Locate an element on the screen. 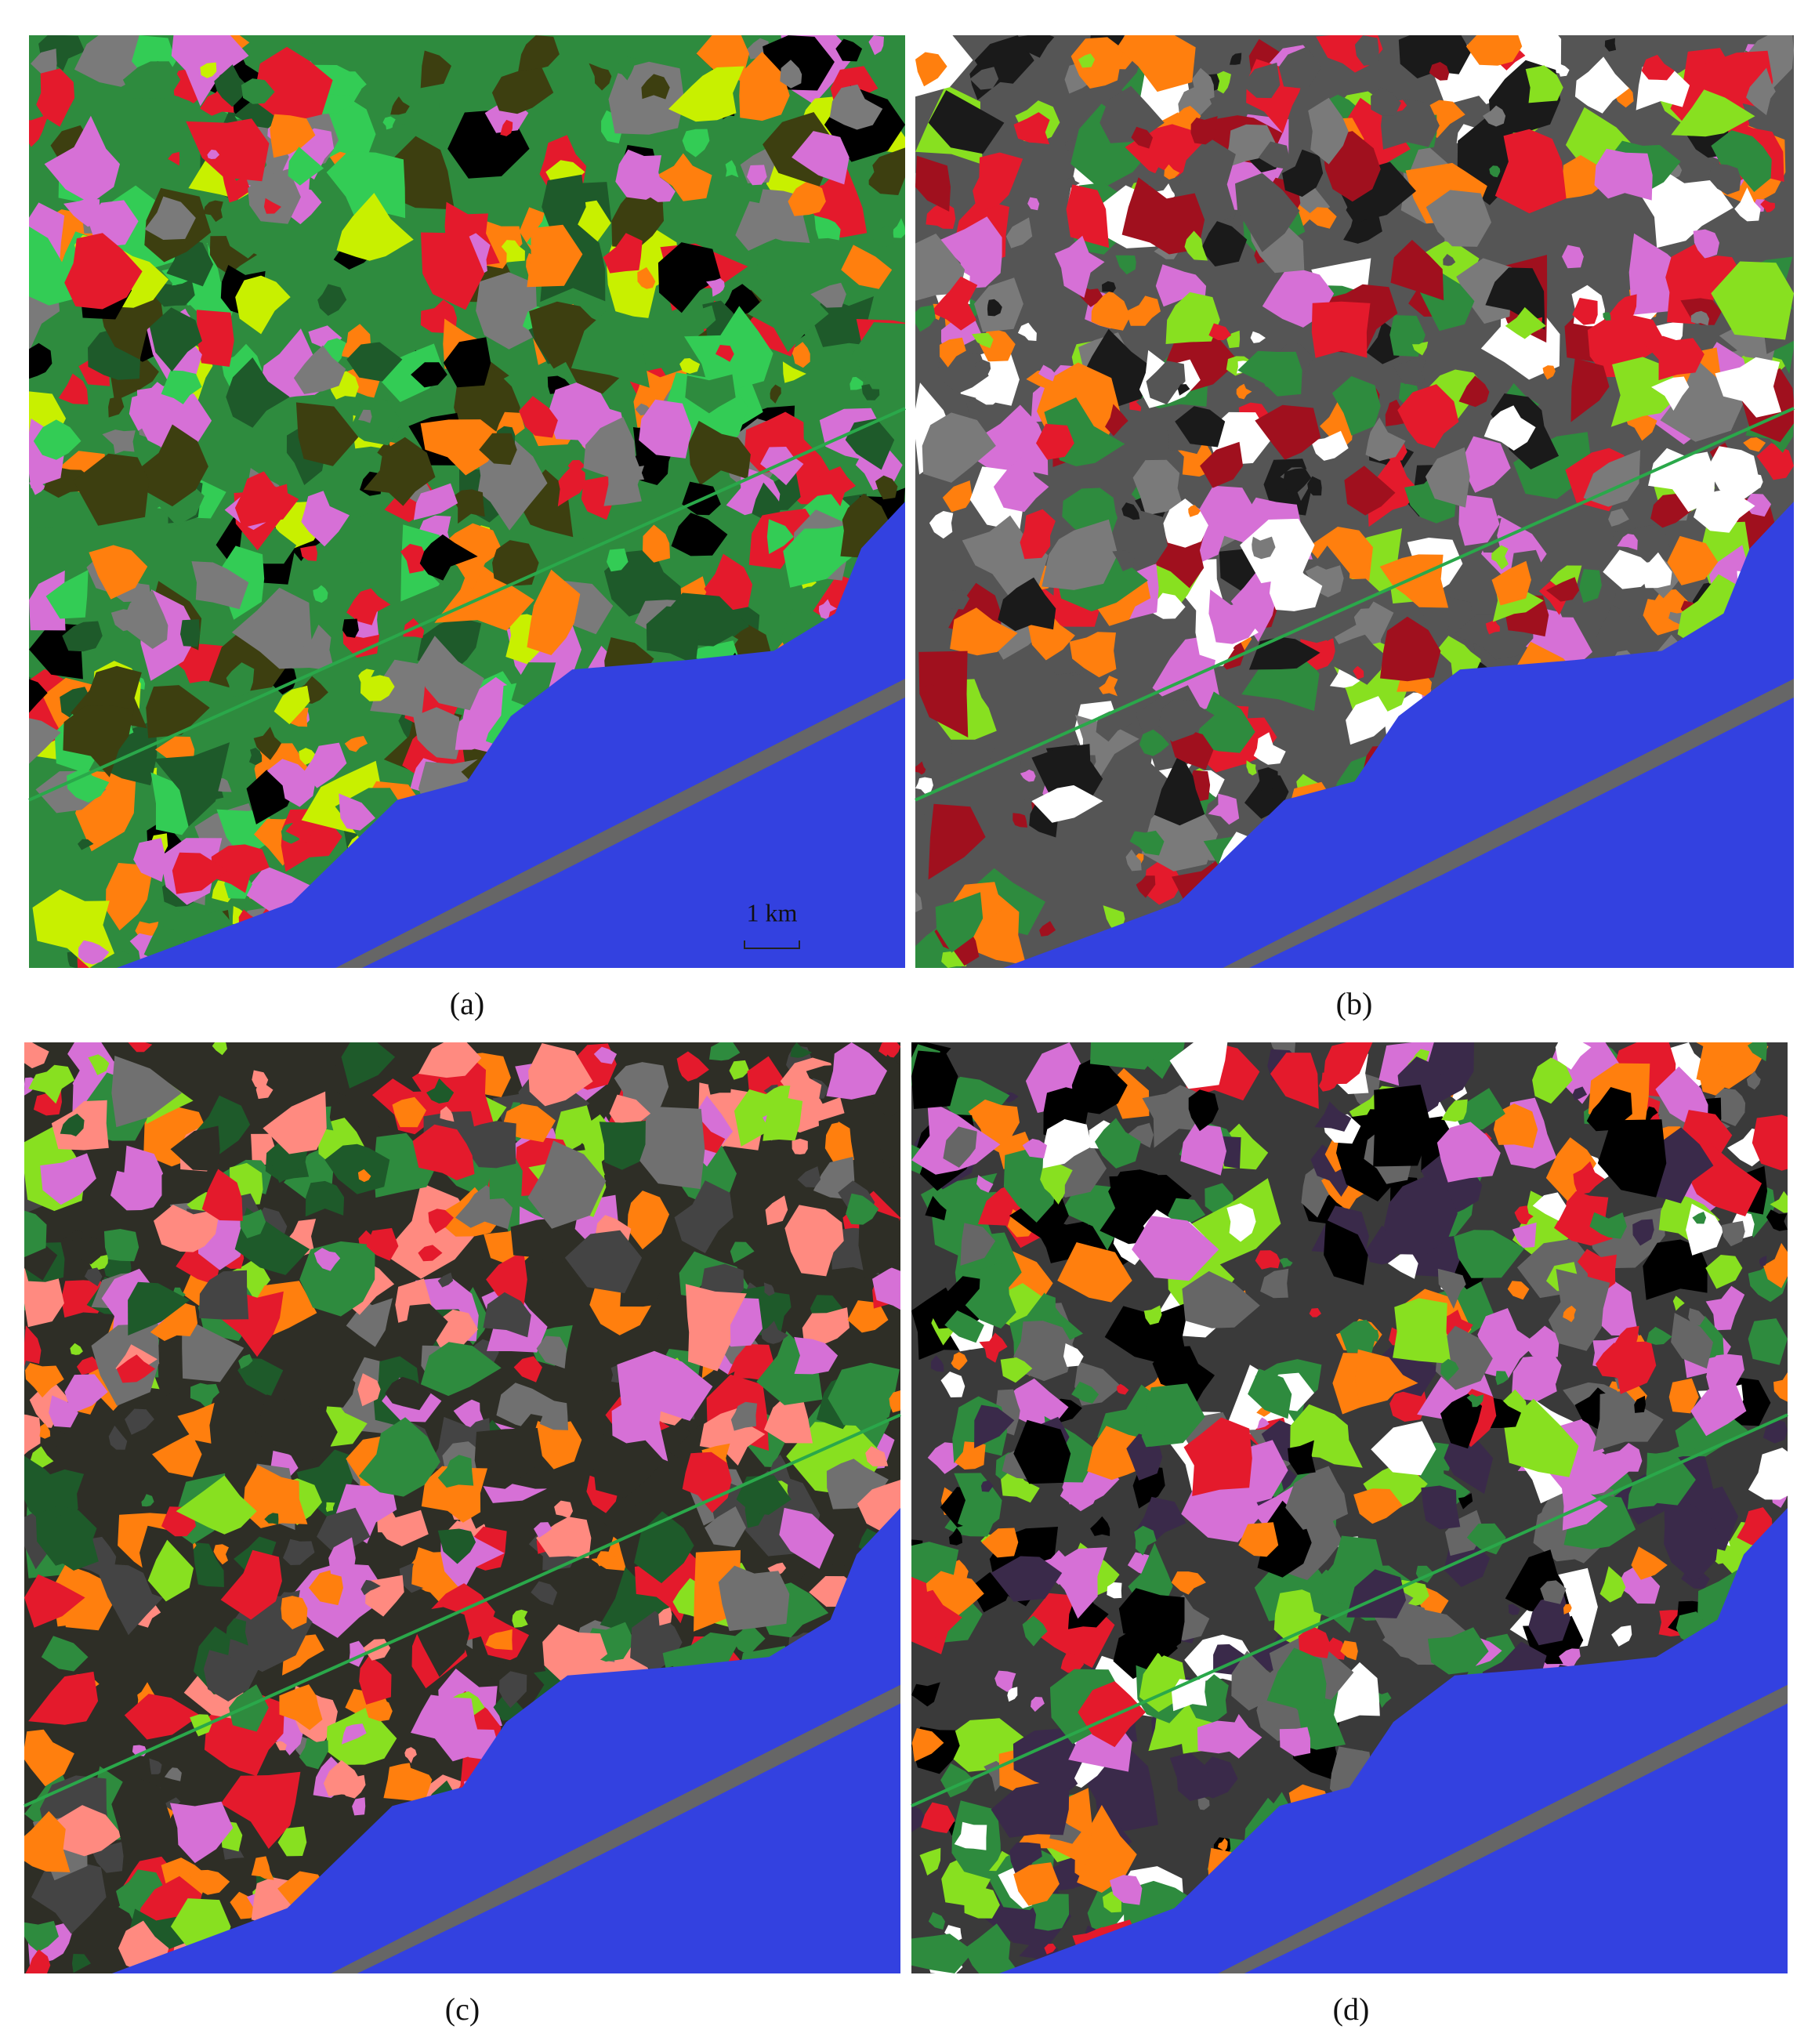 This screenshot has height=2044, width=1815. panel-label: (b) is located at coordinates (1355, 1003).